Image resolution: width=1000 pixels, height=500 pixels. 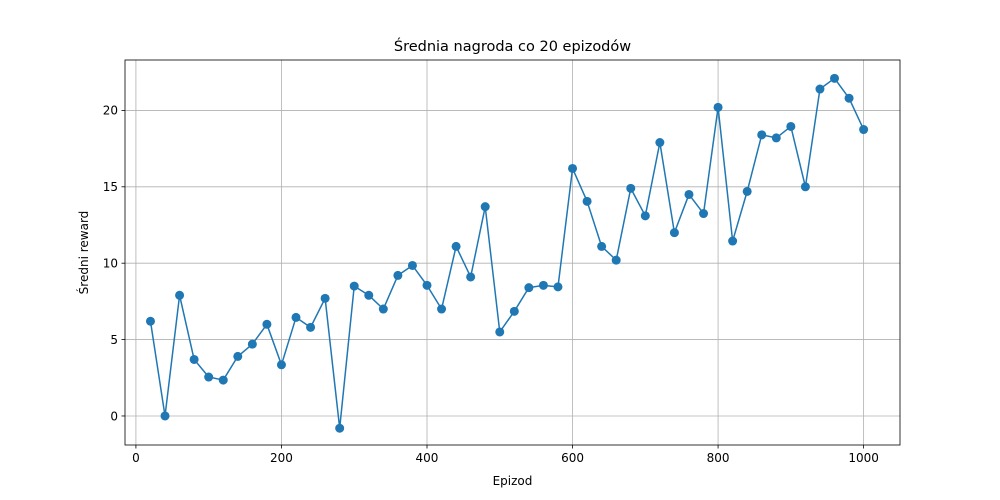 What do you see at coordinates (572, 458) in the screenshot?
I see `x-tick-label: 600` at bounding box center [572, 458].